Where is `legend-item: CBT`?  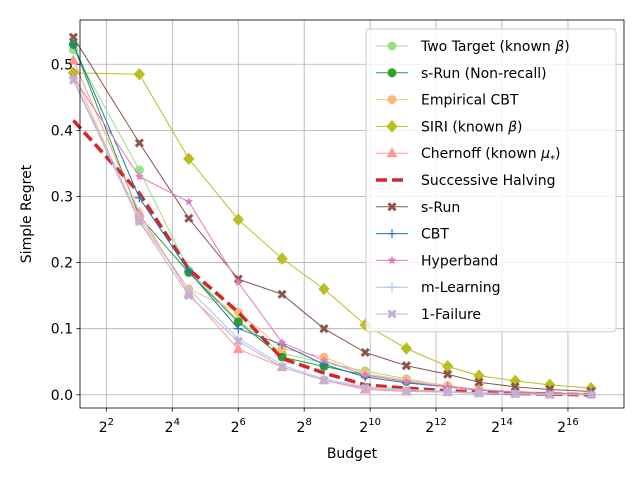
legend-item: CBT is located at coordinates (412, 235).